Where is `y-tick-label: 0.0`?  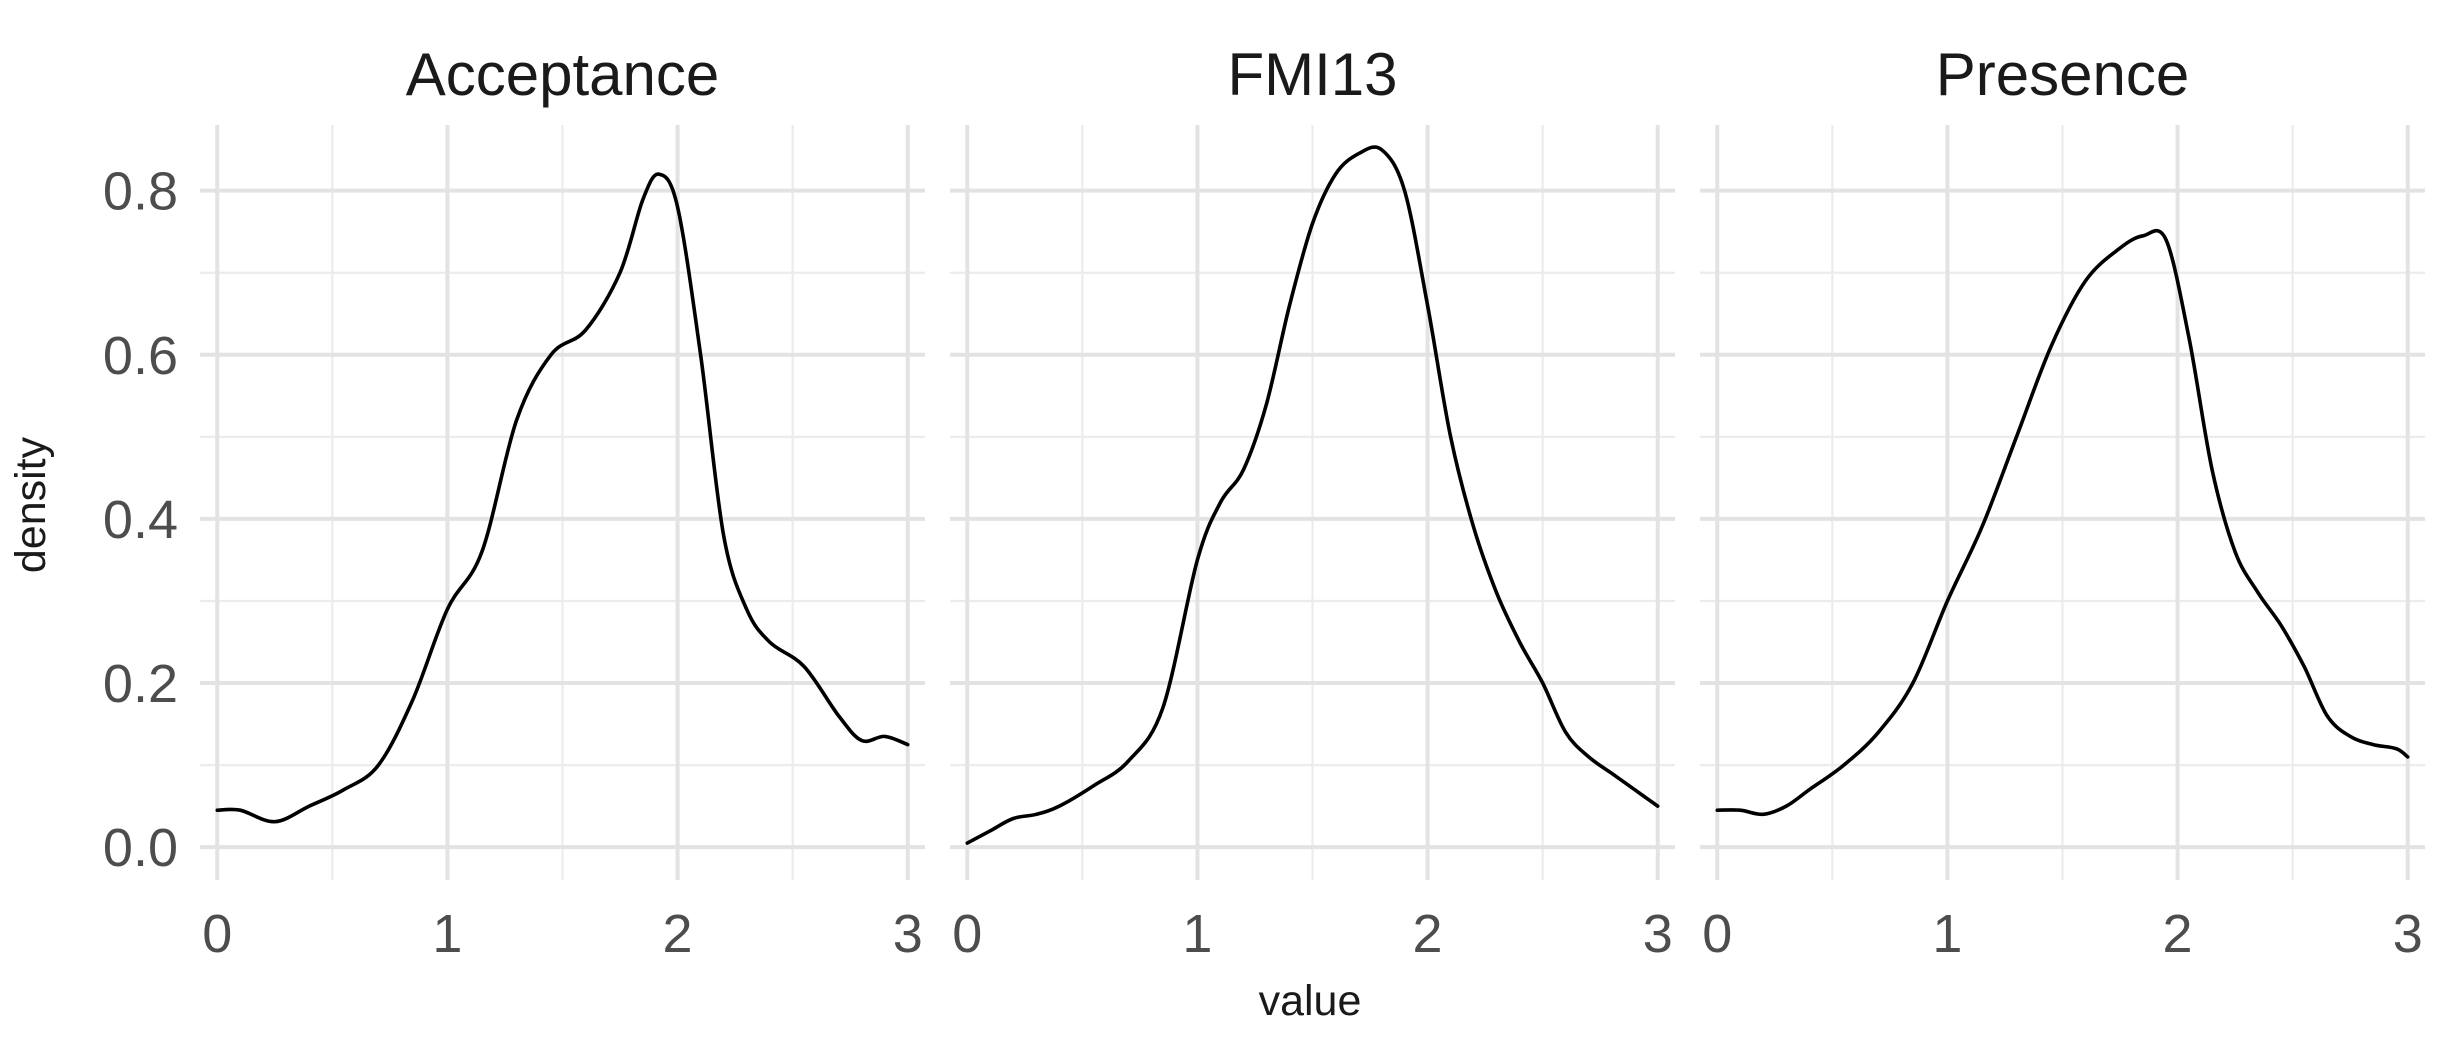 y-tick-label: 0.0 is located at coordinates (140, 848).